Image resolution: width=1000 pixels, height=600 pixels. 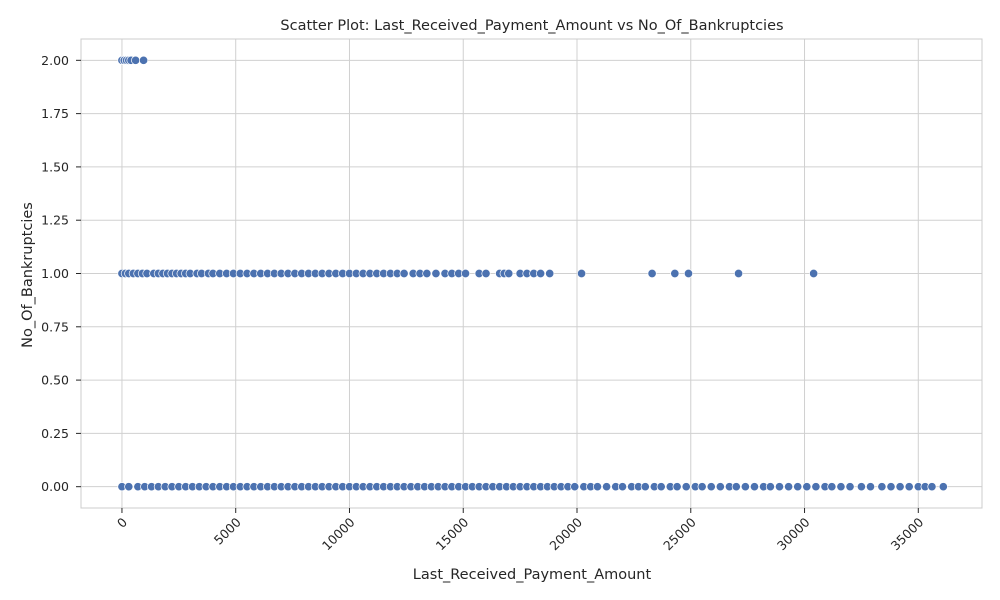 What do you see at coordinates (55, 60) in the screenshot?
I see `y-tick-label: 2.00` at bounding box center [55, 60].